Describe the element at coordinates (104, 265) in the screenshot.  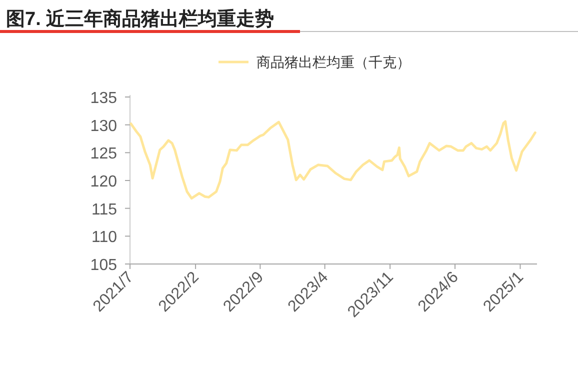
I see `y-tick-label: 105` at that location.